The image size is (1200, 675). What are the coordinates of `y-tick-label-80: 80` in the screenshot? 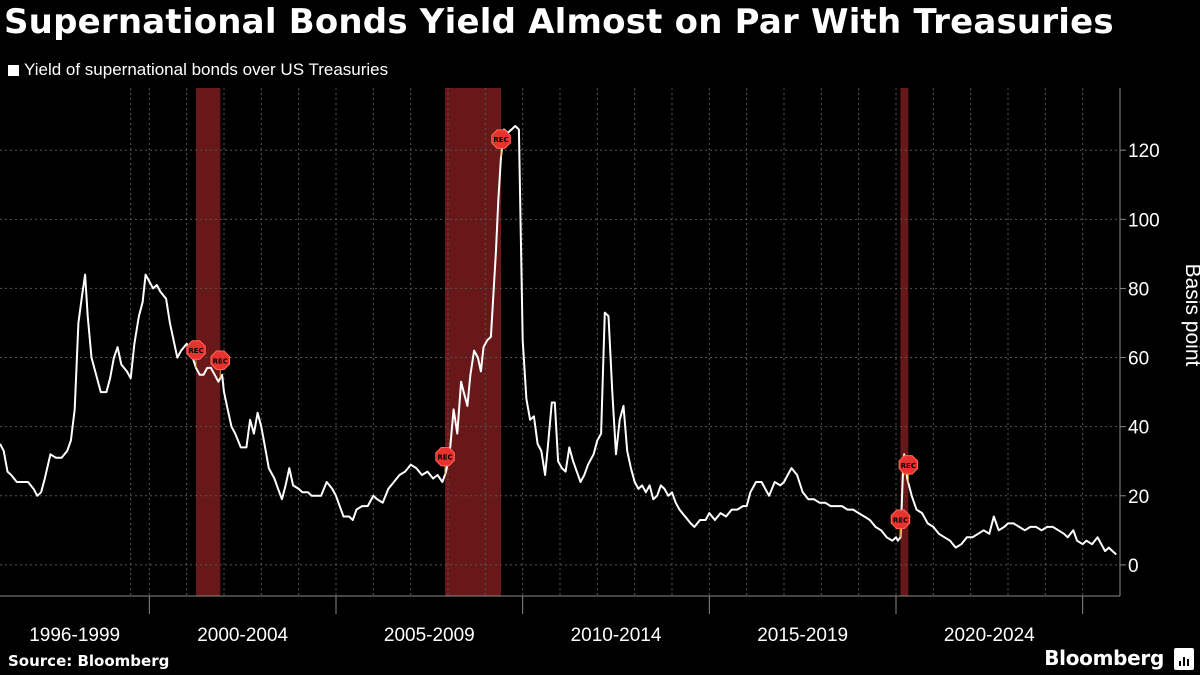 It's located at (1138, 289).